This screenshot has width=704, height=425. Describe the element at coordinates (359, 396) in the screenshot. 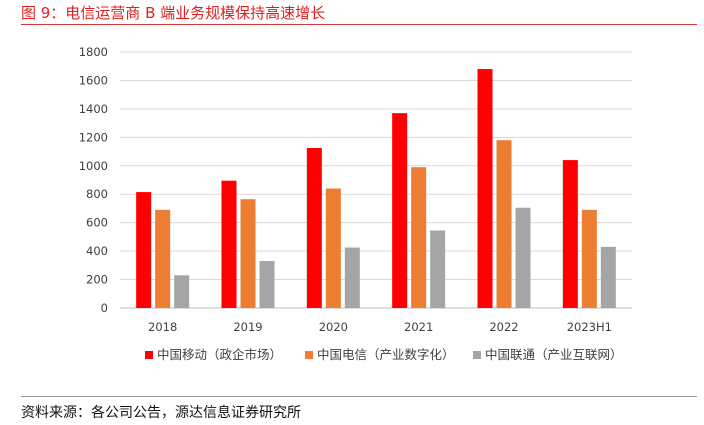

I see `source-divider` at that location.